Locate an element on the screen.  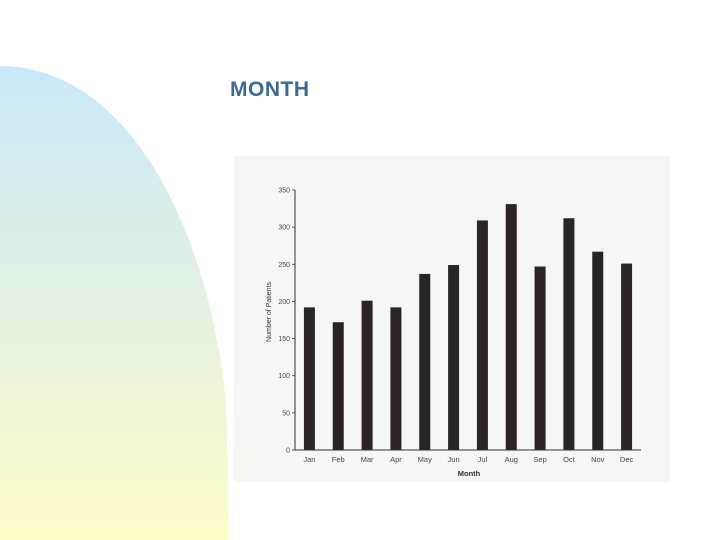
y-tick-label: 300 is located at coordinates (284, 228).